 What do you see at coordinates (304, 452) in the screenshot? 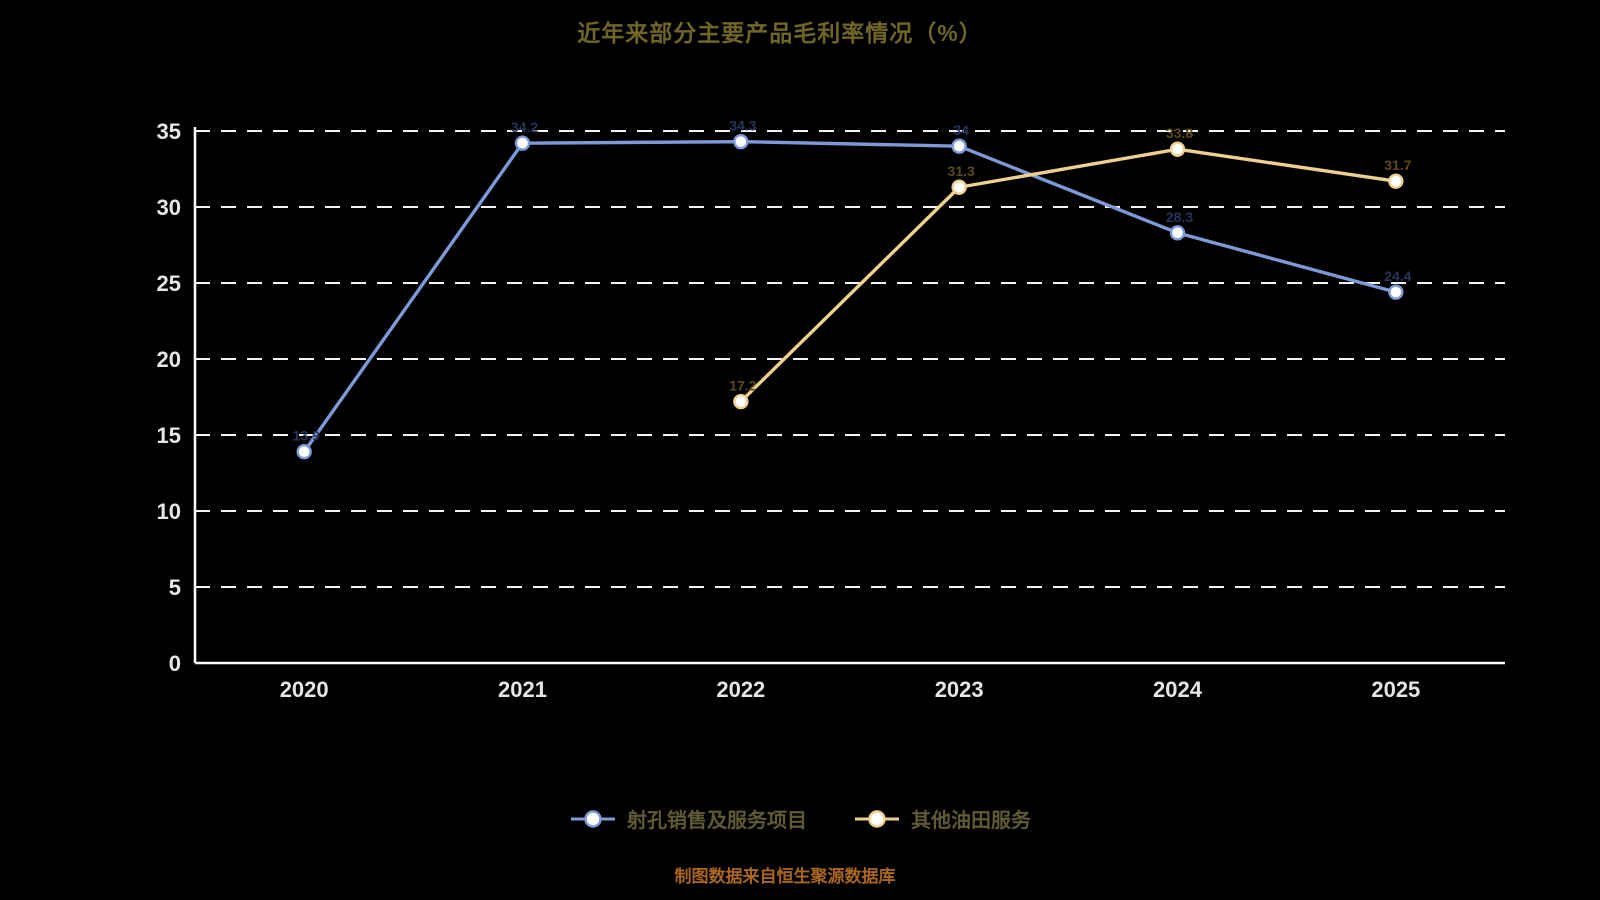
I see `data-point-s0-2020` at bounding box center [304, 452].